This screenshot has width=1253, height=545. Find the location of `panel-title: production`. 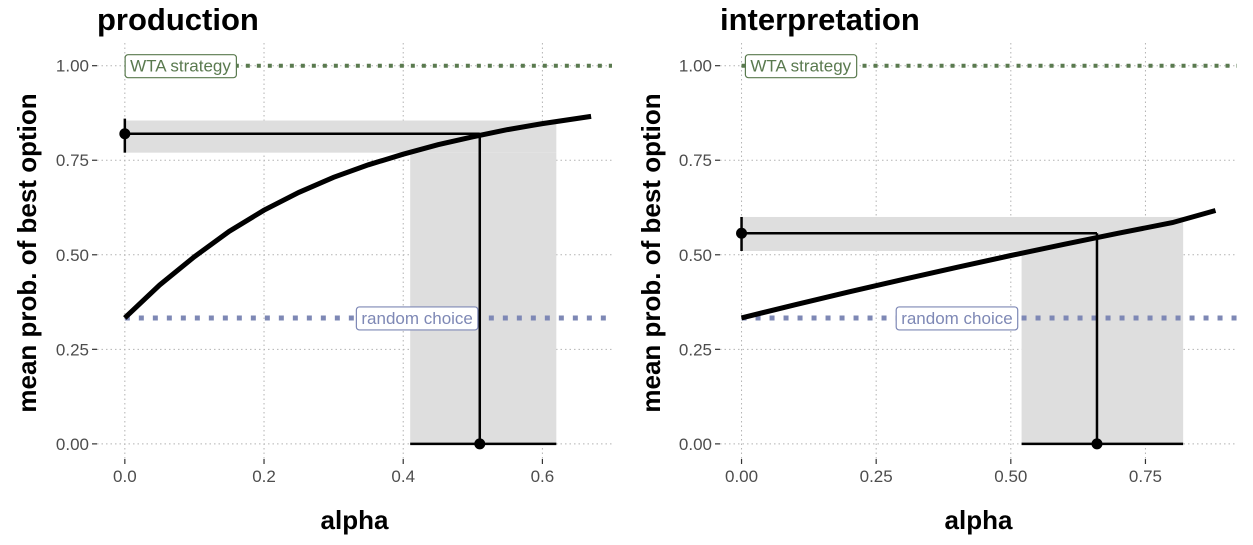

panel-title: production is located at coordinates (178, 19).